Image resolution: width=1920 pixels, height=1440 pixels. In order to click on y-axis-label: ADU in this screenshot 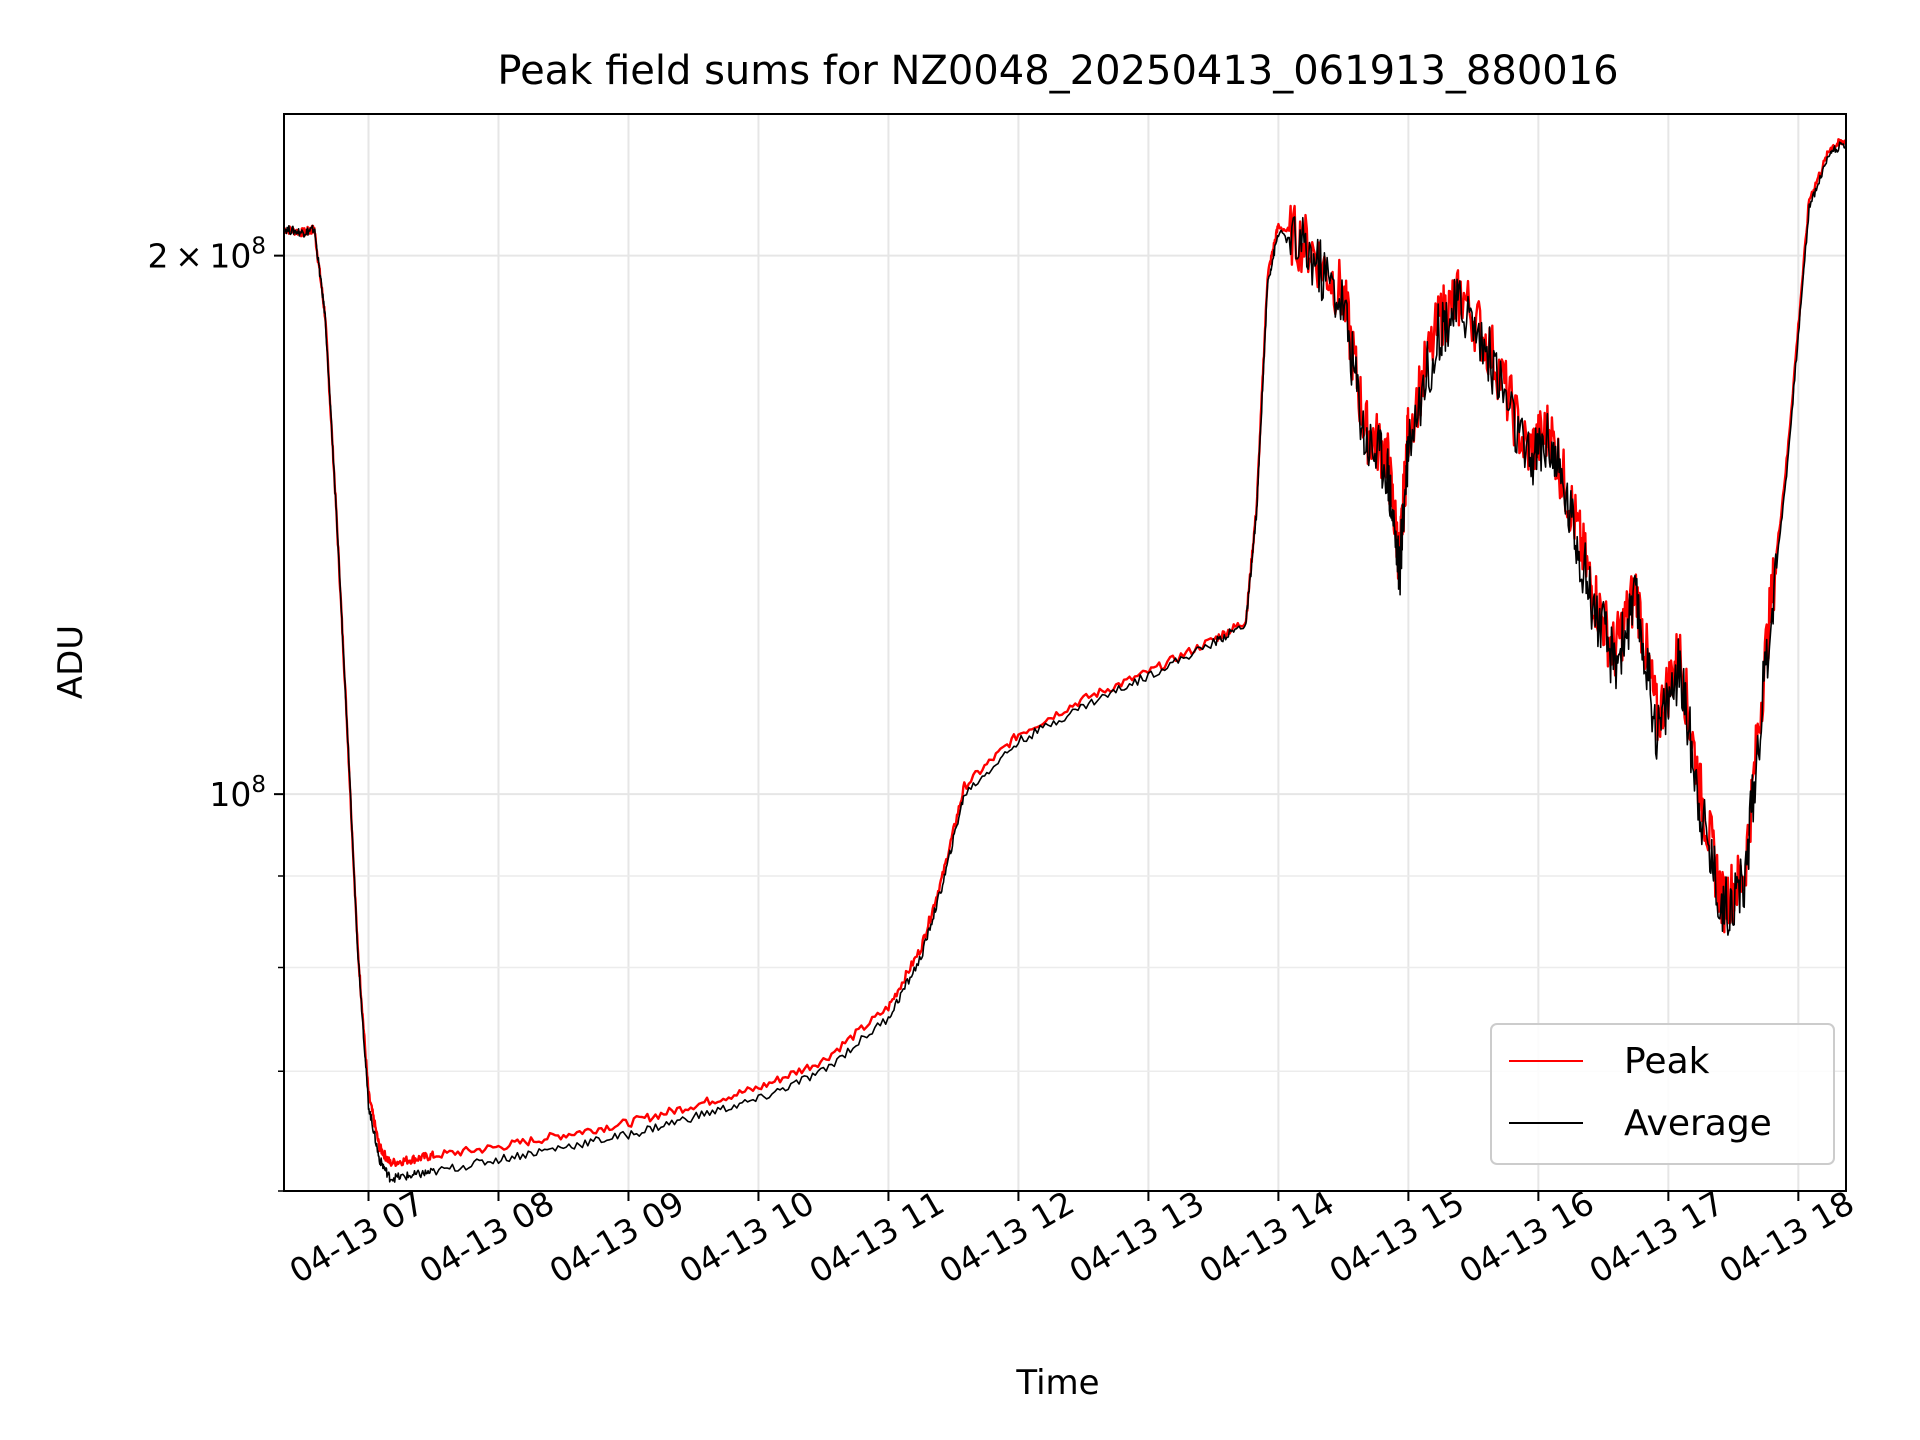, I will do `click(71, 662)`.